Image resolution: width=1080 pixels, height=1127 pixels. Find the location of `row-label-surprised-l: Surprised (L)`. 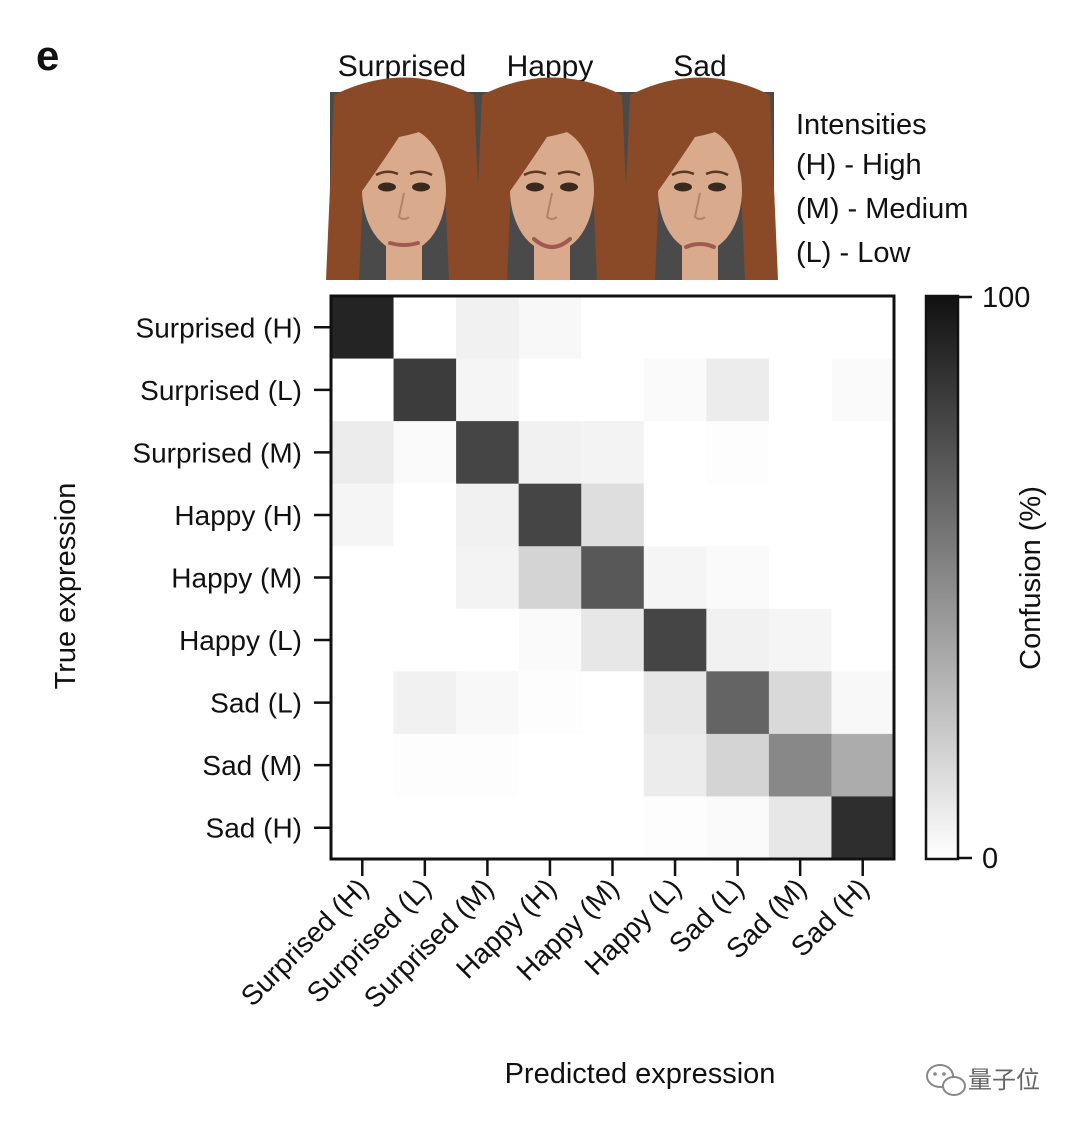

row-label-surprised-l: Surprised (L) is located at coordinates (221, 390).